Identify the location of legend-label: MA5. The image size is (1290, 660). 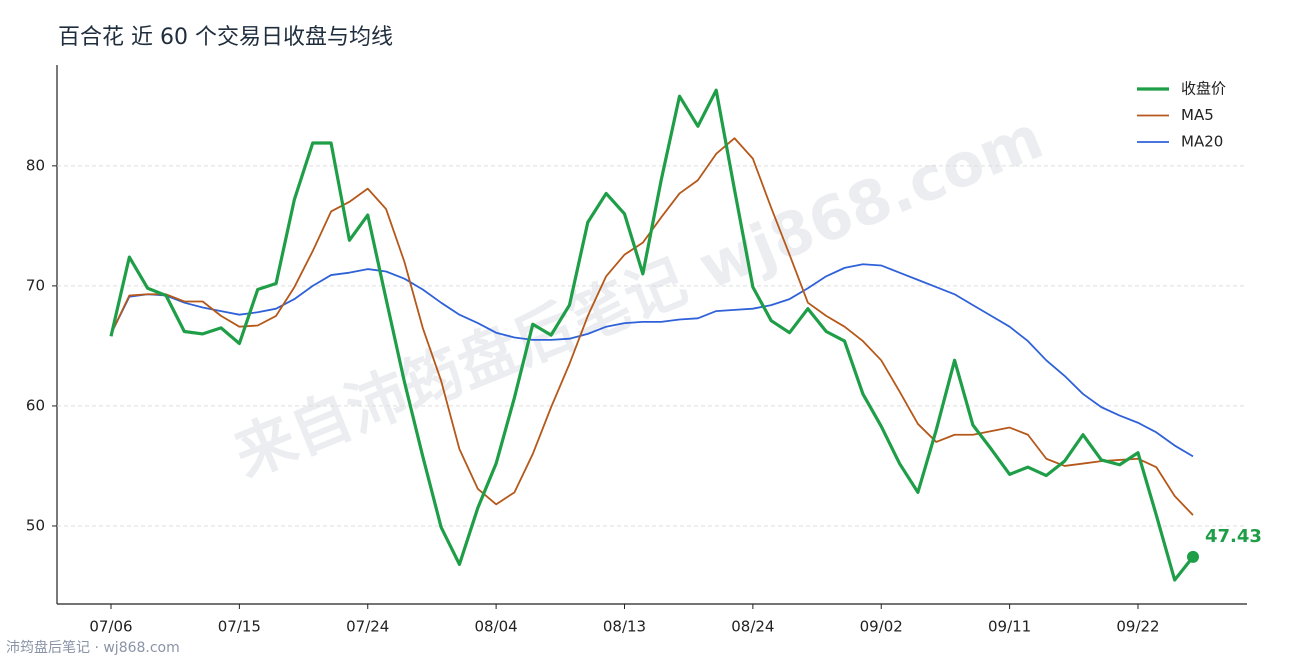
(1197, 115).